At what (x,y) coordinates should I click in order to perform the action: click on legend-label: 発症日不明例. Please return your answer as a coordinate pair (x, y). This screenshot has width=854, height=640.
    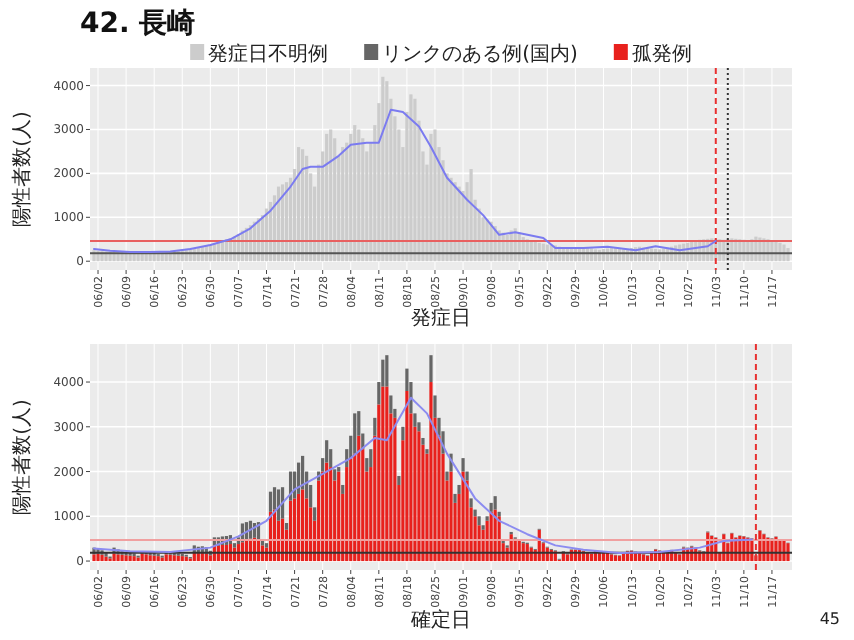
    Looking at the image, I should click on (268, 54).